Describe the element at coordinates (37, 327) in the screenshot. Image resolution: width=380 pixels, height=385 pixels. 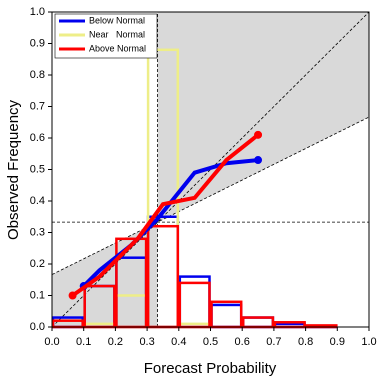
I see `y-tick-label: 0.0` at that location.